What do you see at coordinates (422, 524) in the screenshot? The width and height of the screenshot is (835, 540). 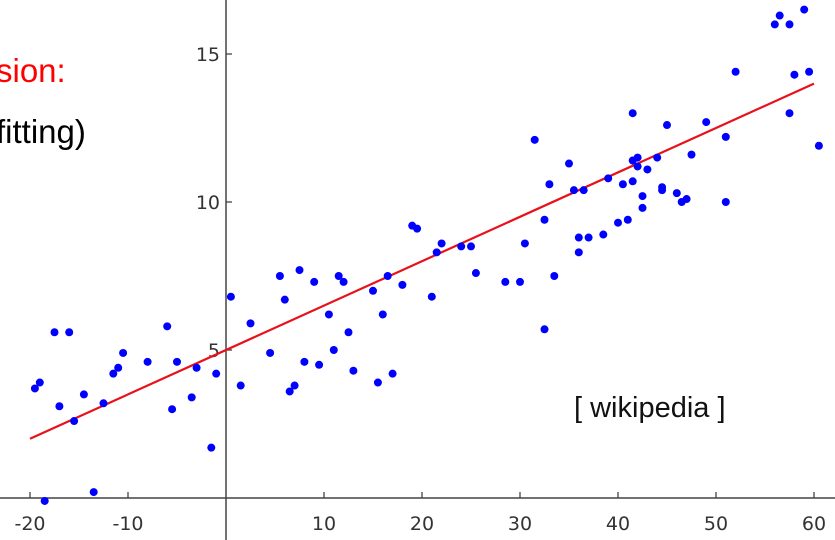 I see `x-tick-label: 20` at bounding box center [422, 524].